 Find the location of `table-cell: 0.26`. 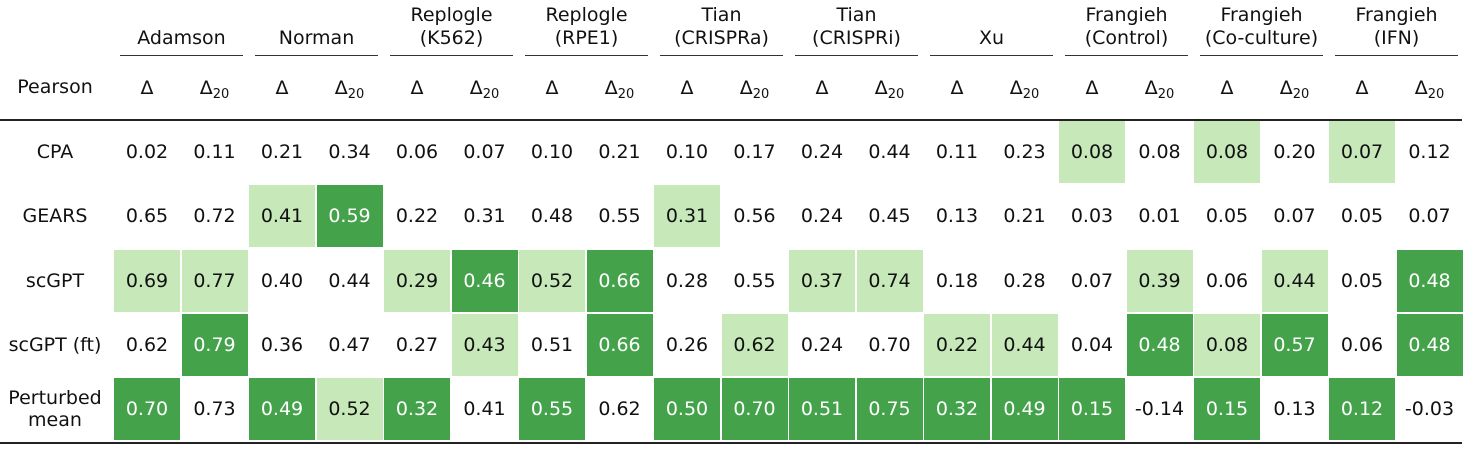

table-cell: 0.26 is located at coordinates (687, 344).